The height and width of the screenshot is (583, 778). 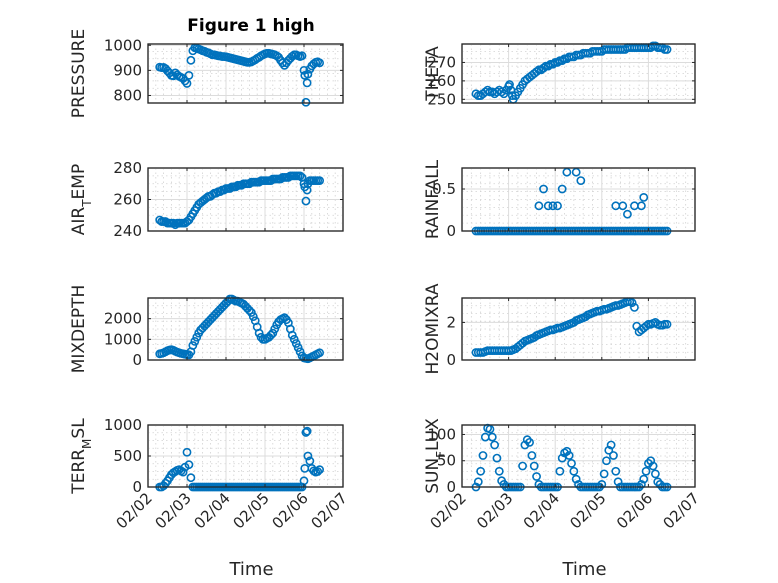 I want to click on y-tick-label: 240, so click(x=127, y=231).